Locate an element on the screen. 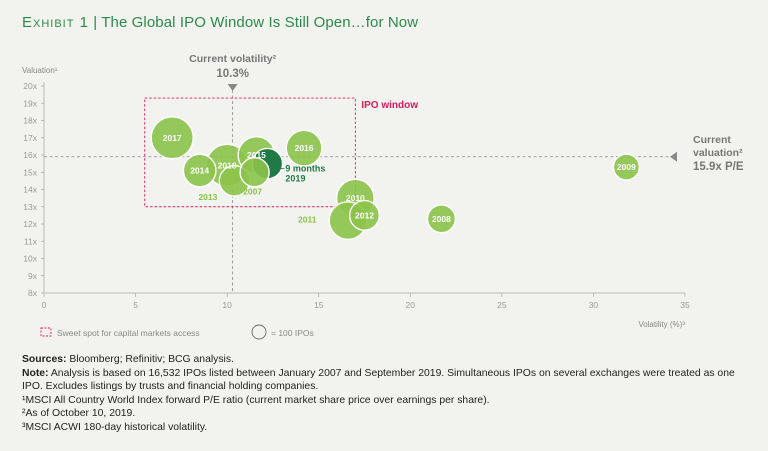  bubble-label: 2011 is located at coordinates (307, 220).